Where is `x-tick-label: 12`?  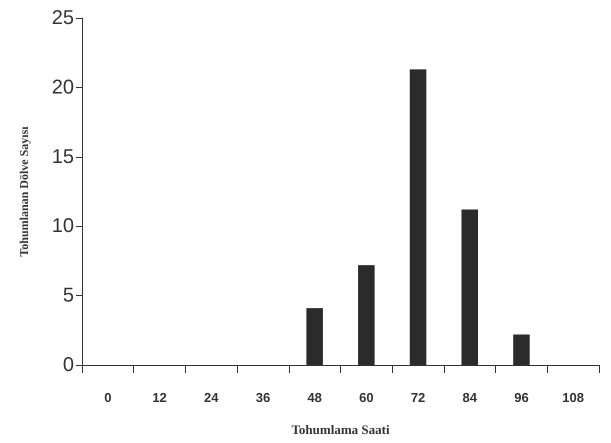 x-tick-label: 12 is located at coordinates (159, 397).